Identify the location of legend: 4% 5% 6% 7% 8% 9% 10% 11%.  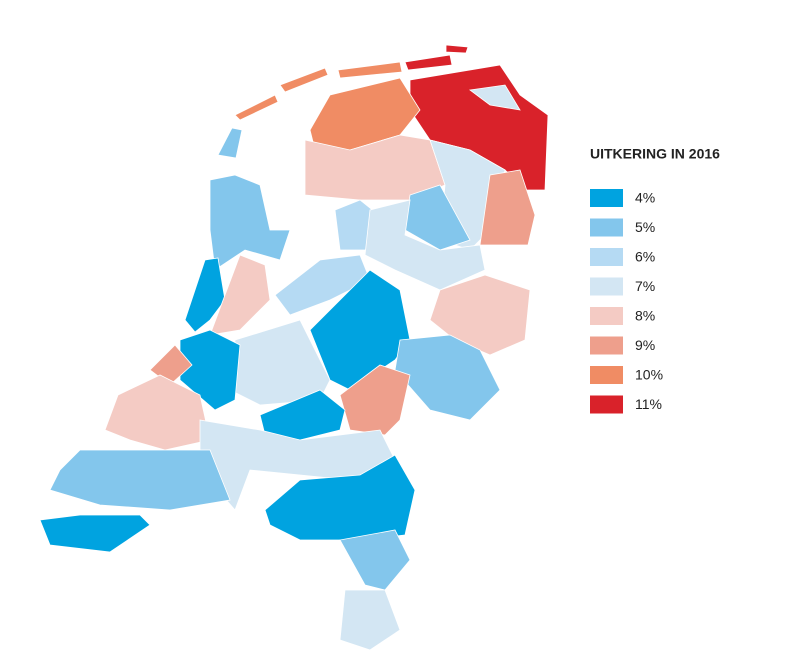
(626, 301).